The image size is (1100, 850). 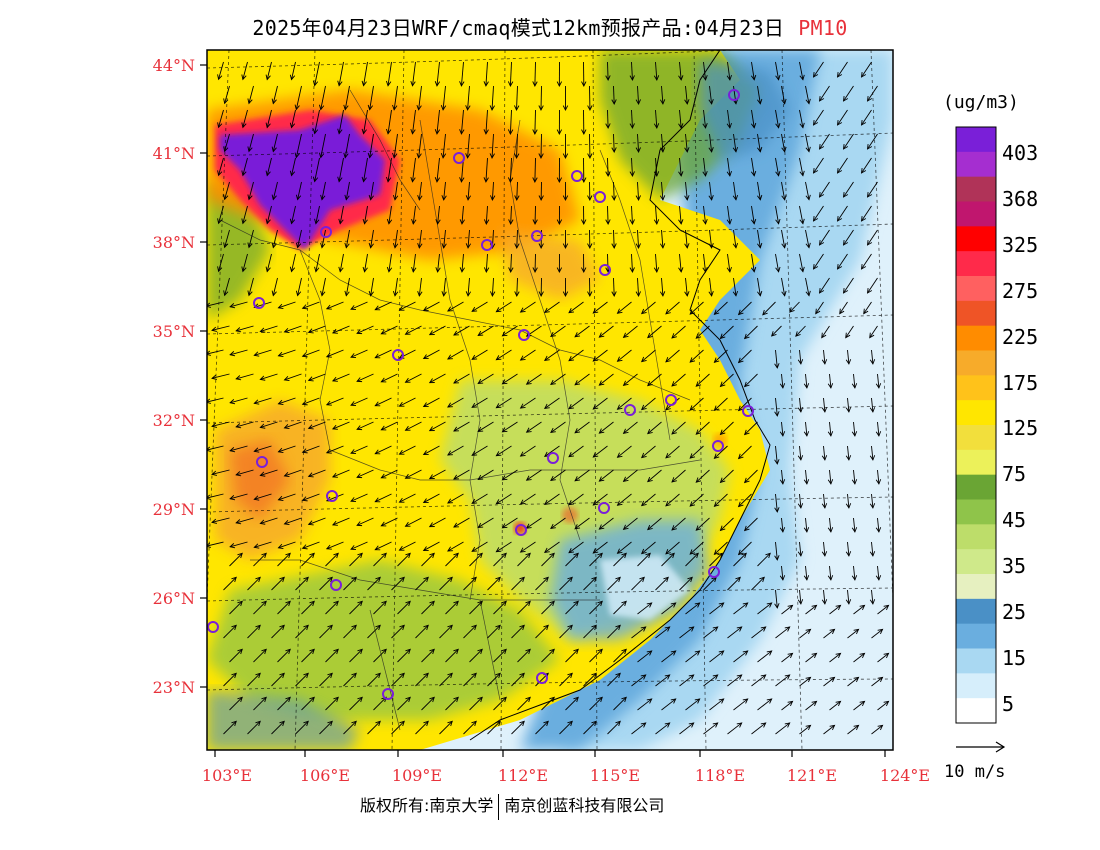 What do you see at coordinates (720, 775) in the screenshot?
I see `lon-label-118e: 118°E` at bounding box center [720, 775].